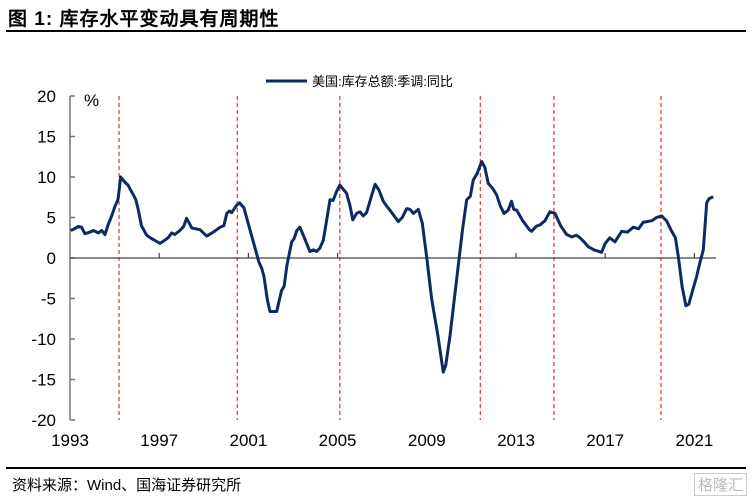  What do you see at coordinates (46, 96) in the screenshot?
I see `y-tick-label: 20` at bounding box center [46, 96].